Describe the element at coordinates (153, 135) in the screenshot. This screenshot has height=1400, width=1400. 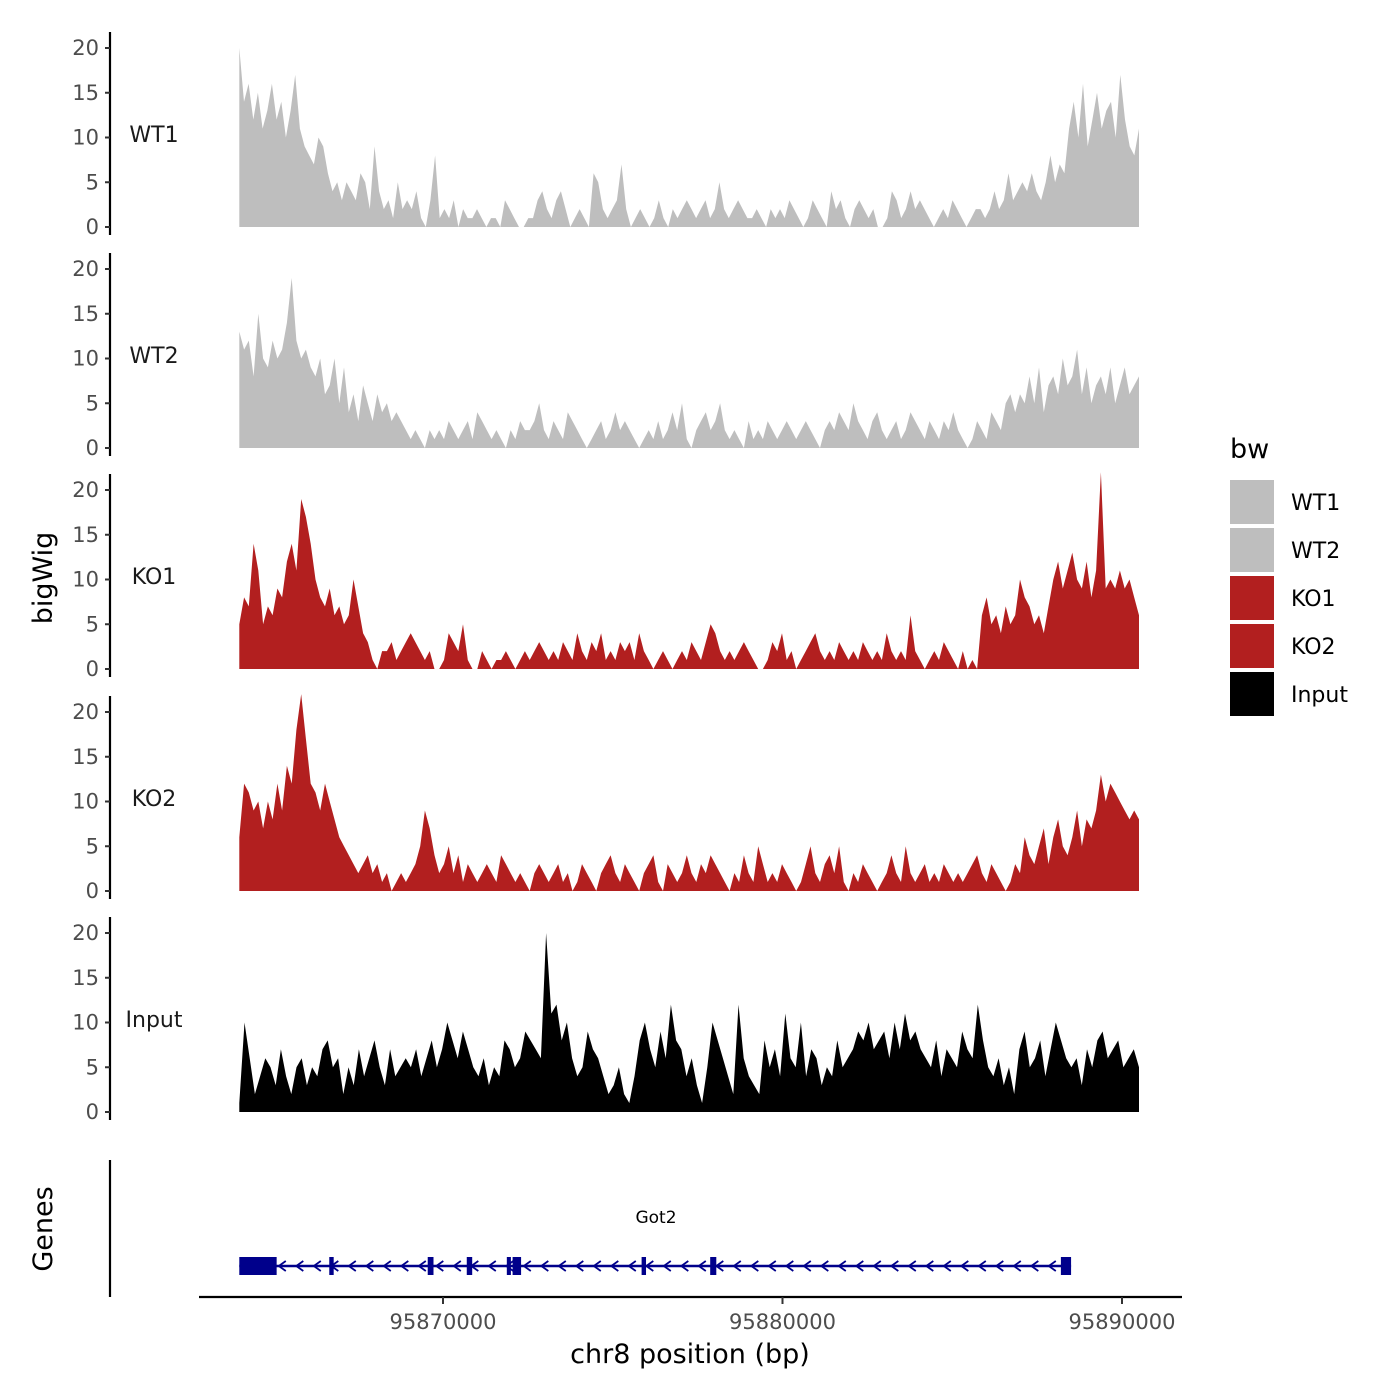
I see `track-label: WT1` at that location.